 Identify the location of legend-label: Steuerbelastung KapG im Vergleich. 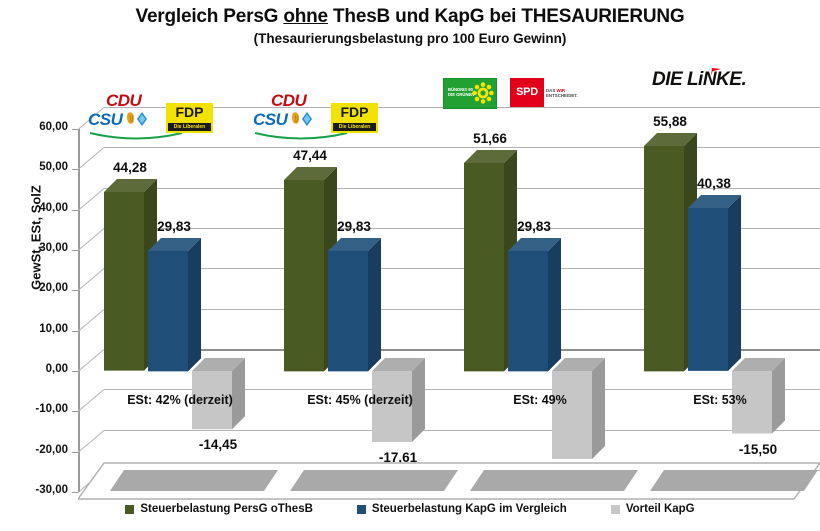
(469, 509).